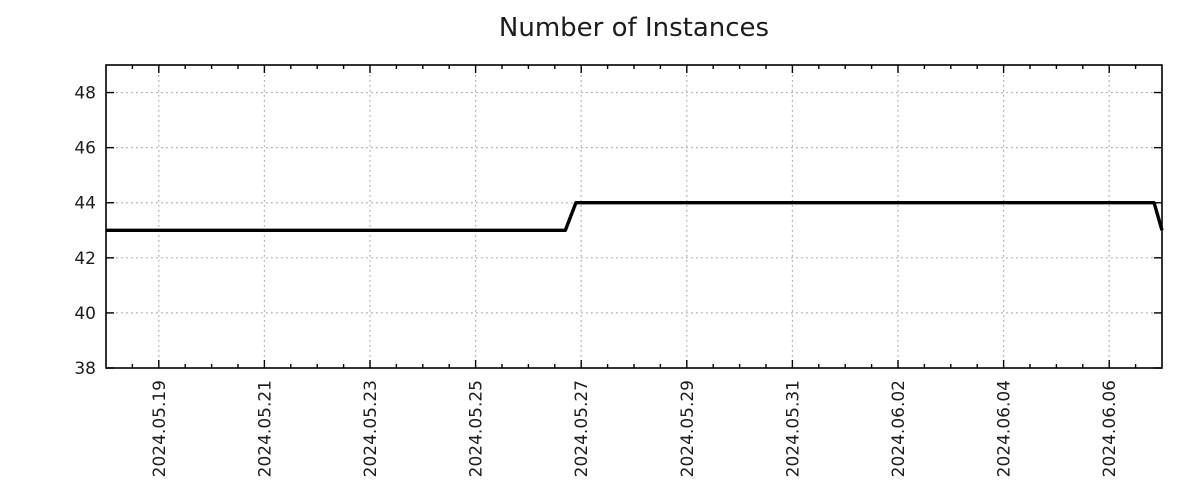 The image size is (1200, 500). I want to click on y-tick-label: 44, so click(85, 204).